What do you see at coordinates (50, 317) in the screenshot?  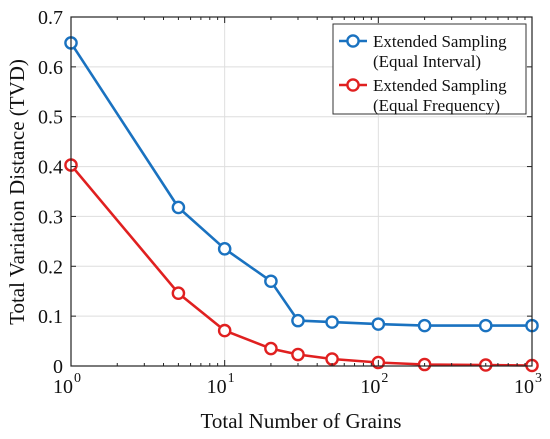 I see `y-tick-label: 0.1` at bounding box center [50, 317].